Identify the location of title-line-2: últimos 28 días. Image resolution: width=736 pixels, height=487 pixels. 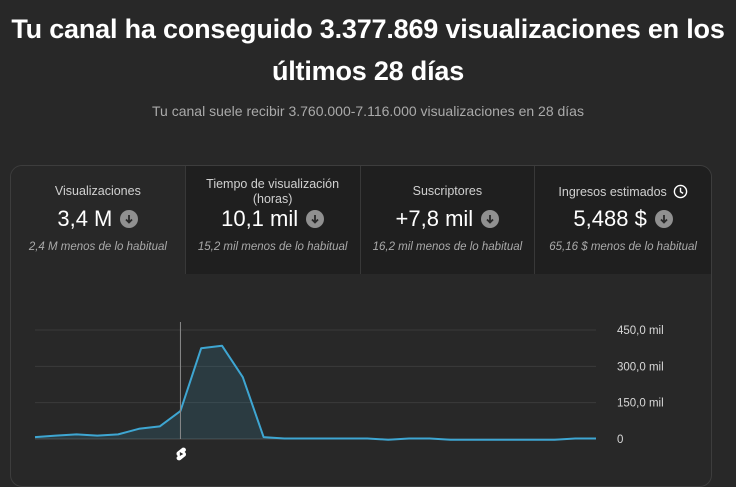
(368, 71).